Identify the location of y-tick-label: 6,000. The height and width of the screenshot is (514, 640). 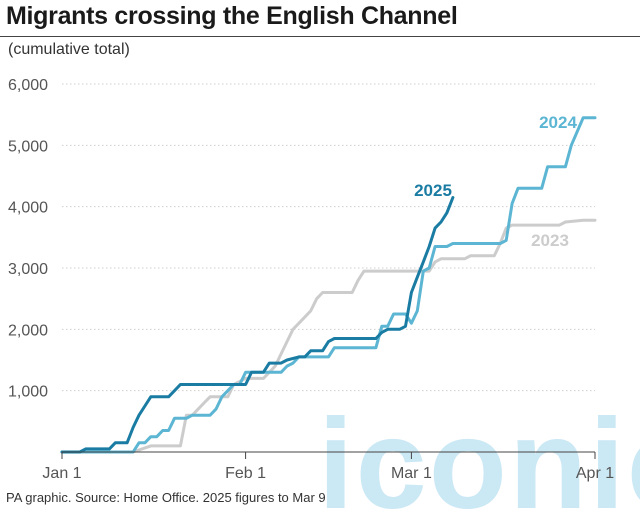
(28, 85).